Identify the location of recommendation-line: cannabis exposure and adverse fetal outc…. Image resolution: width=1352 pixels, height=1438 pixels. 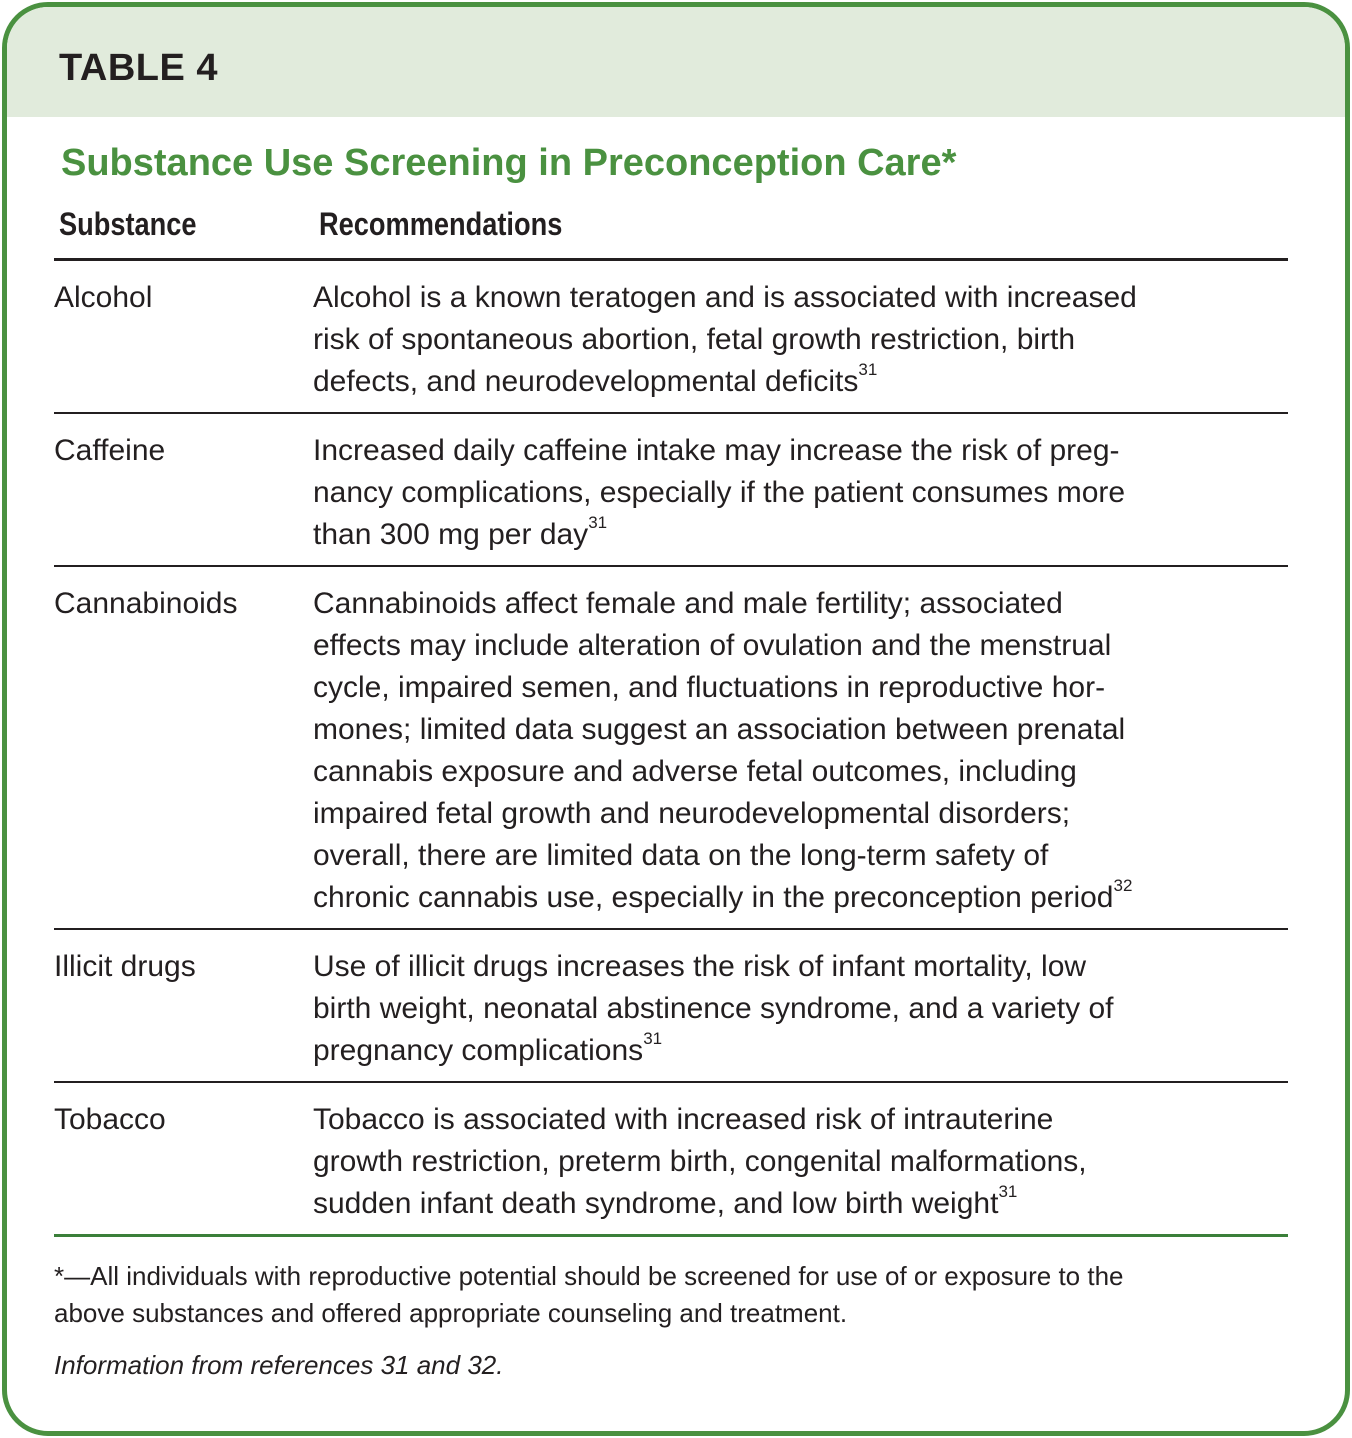
(722, 772).